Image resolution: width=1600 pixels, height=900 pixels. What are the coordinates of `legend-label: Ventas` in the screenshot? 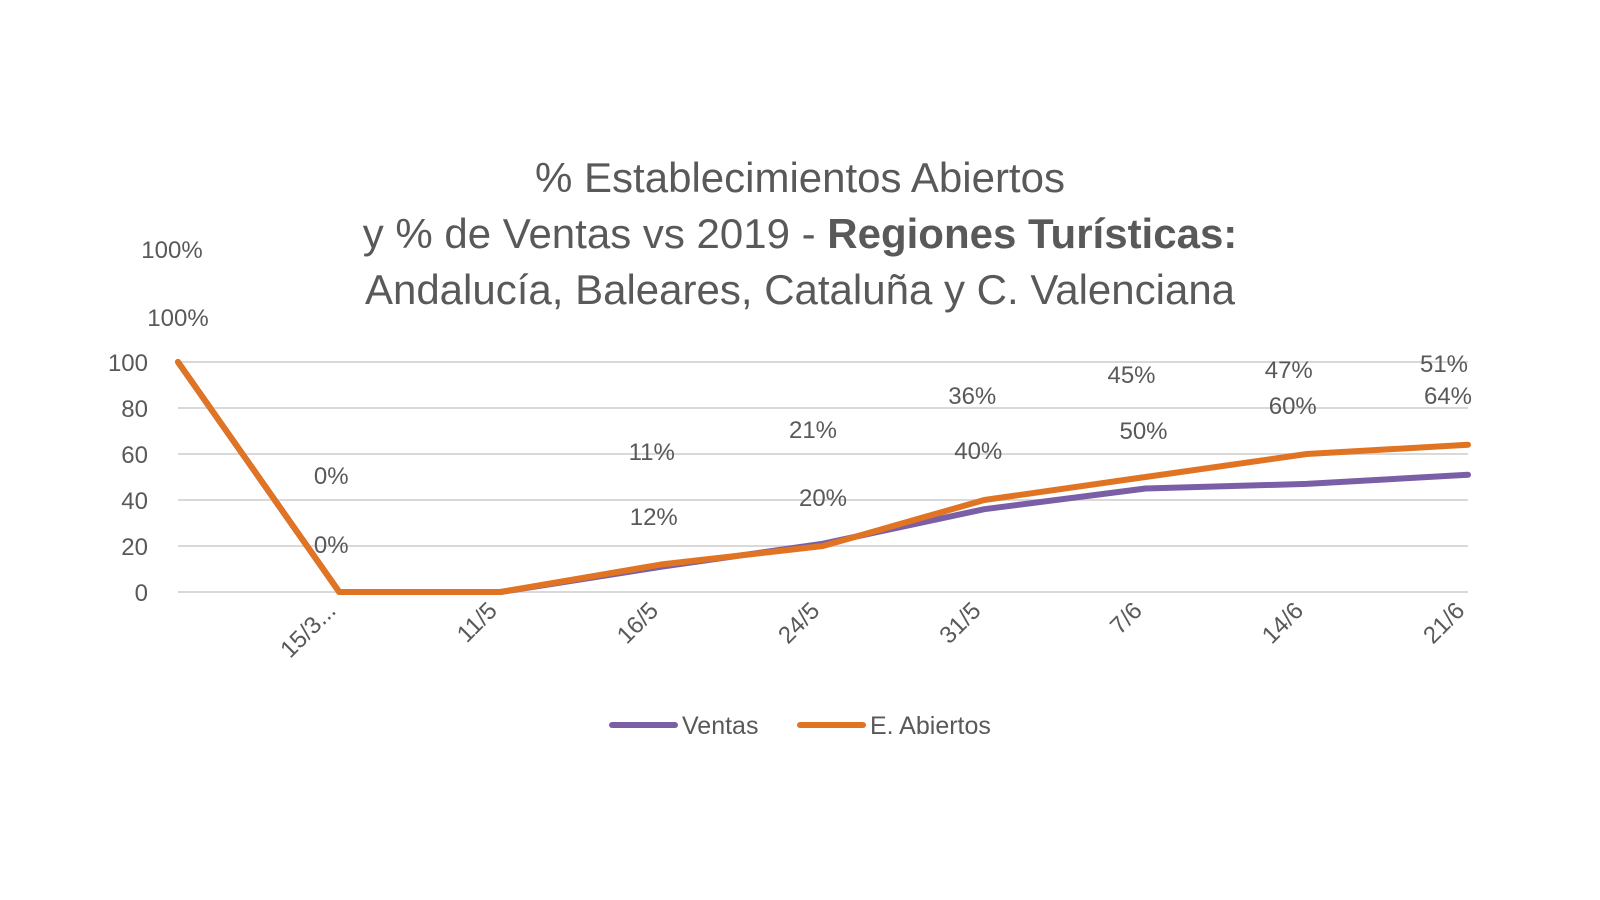 It's located at (720, 726).